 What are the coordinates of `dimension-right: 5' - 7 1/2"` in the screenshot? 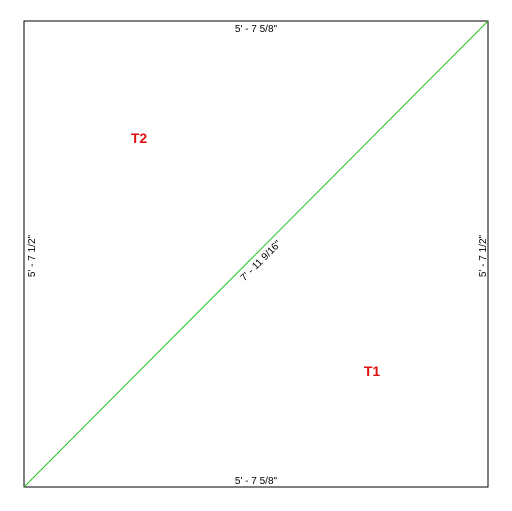 It's located at (483, 255).